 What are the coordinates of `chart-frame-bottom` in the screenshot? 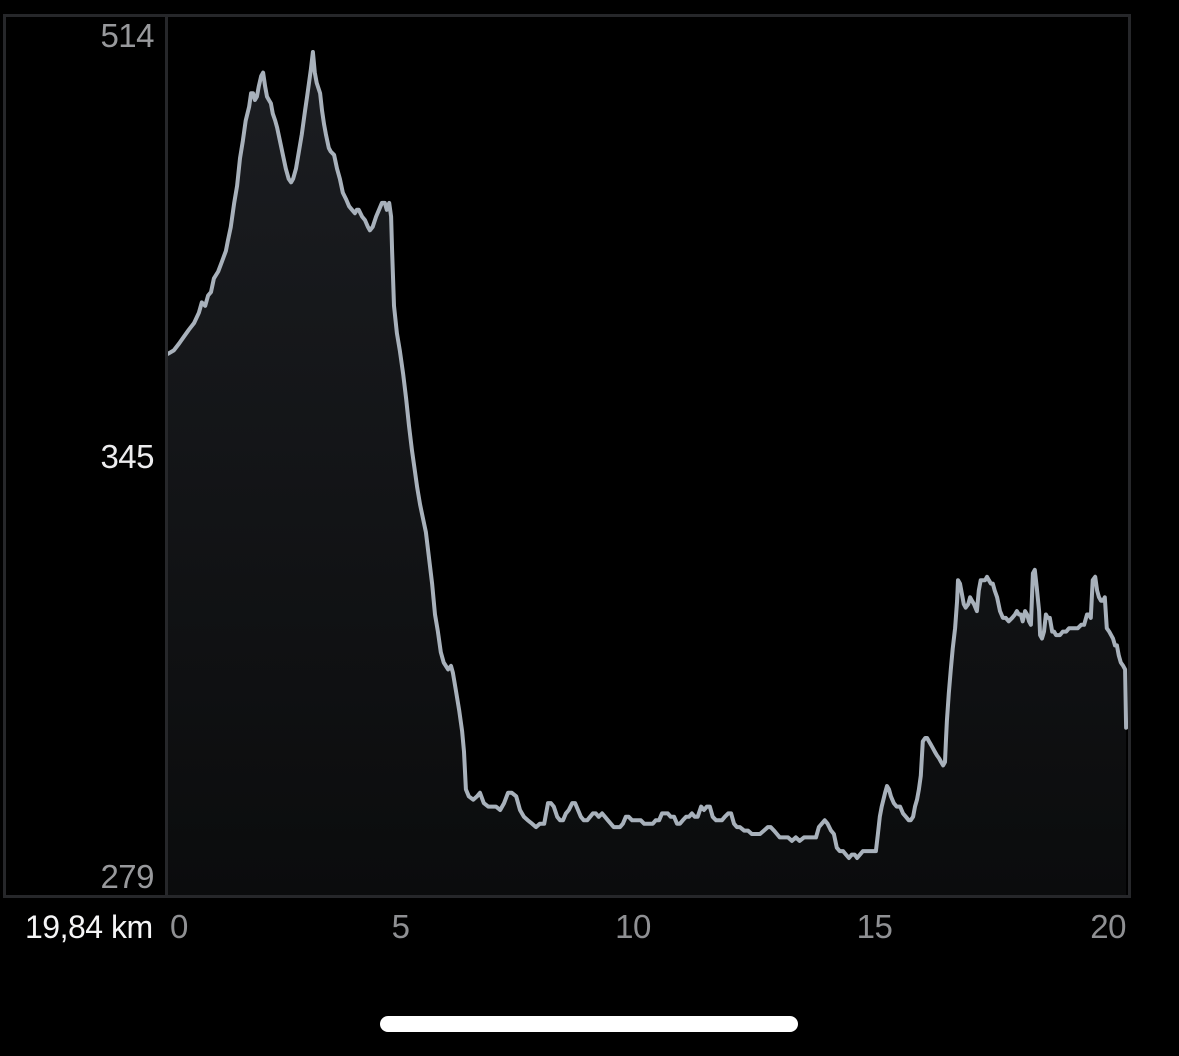 It's located at (567, 896).